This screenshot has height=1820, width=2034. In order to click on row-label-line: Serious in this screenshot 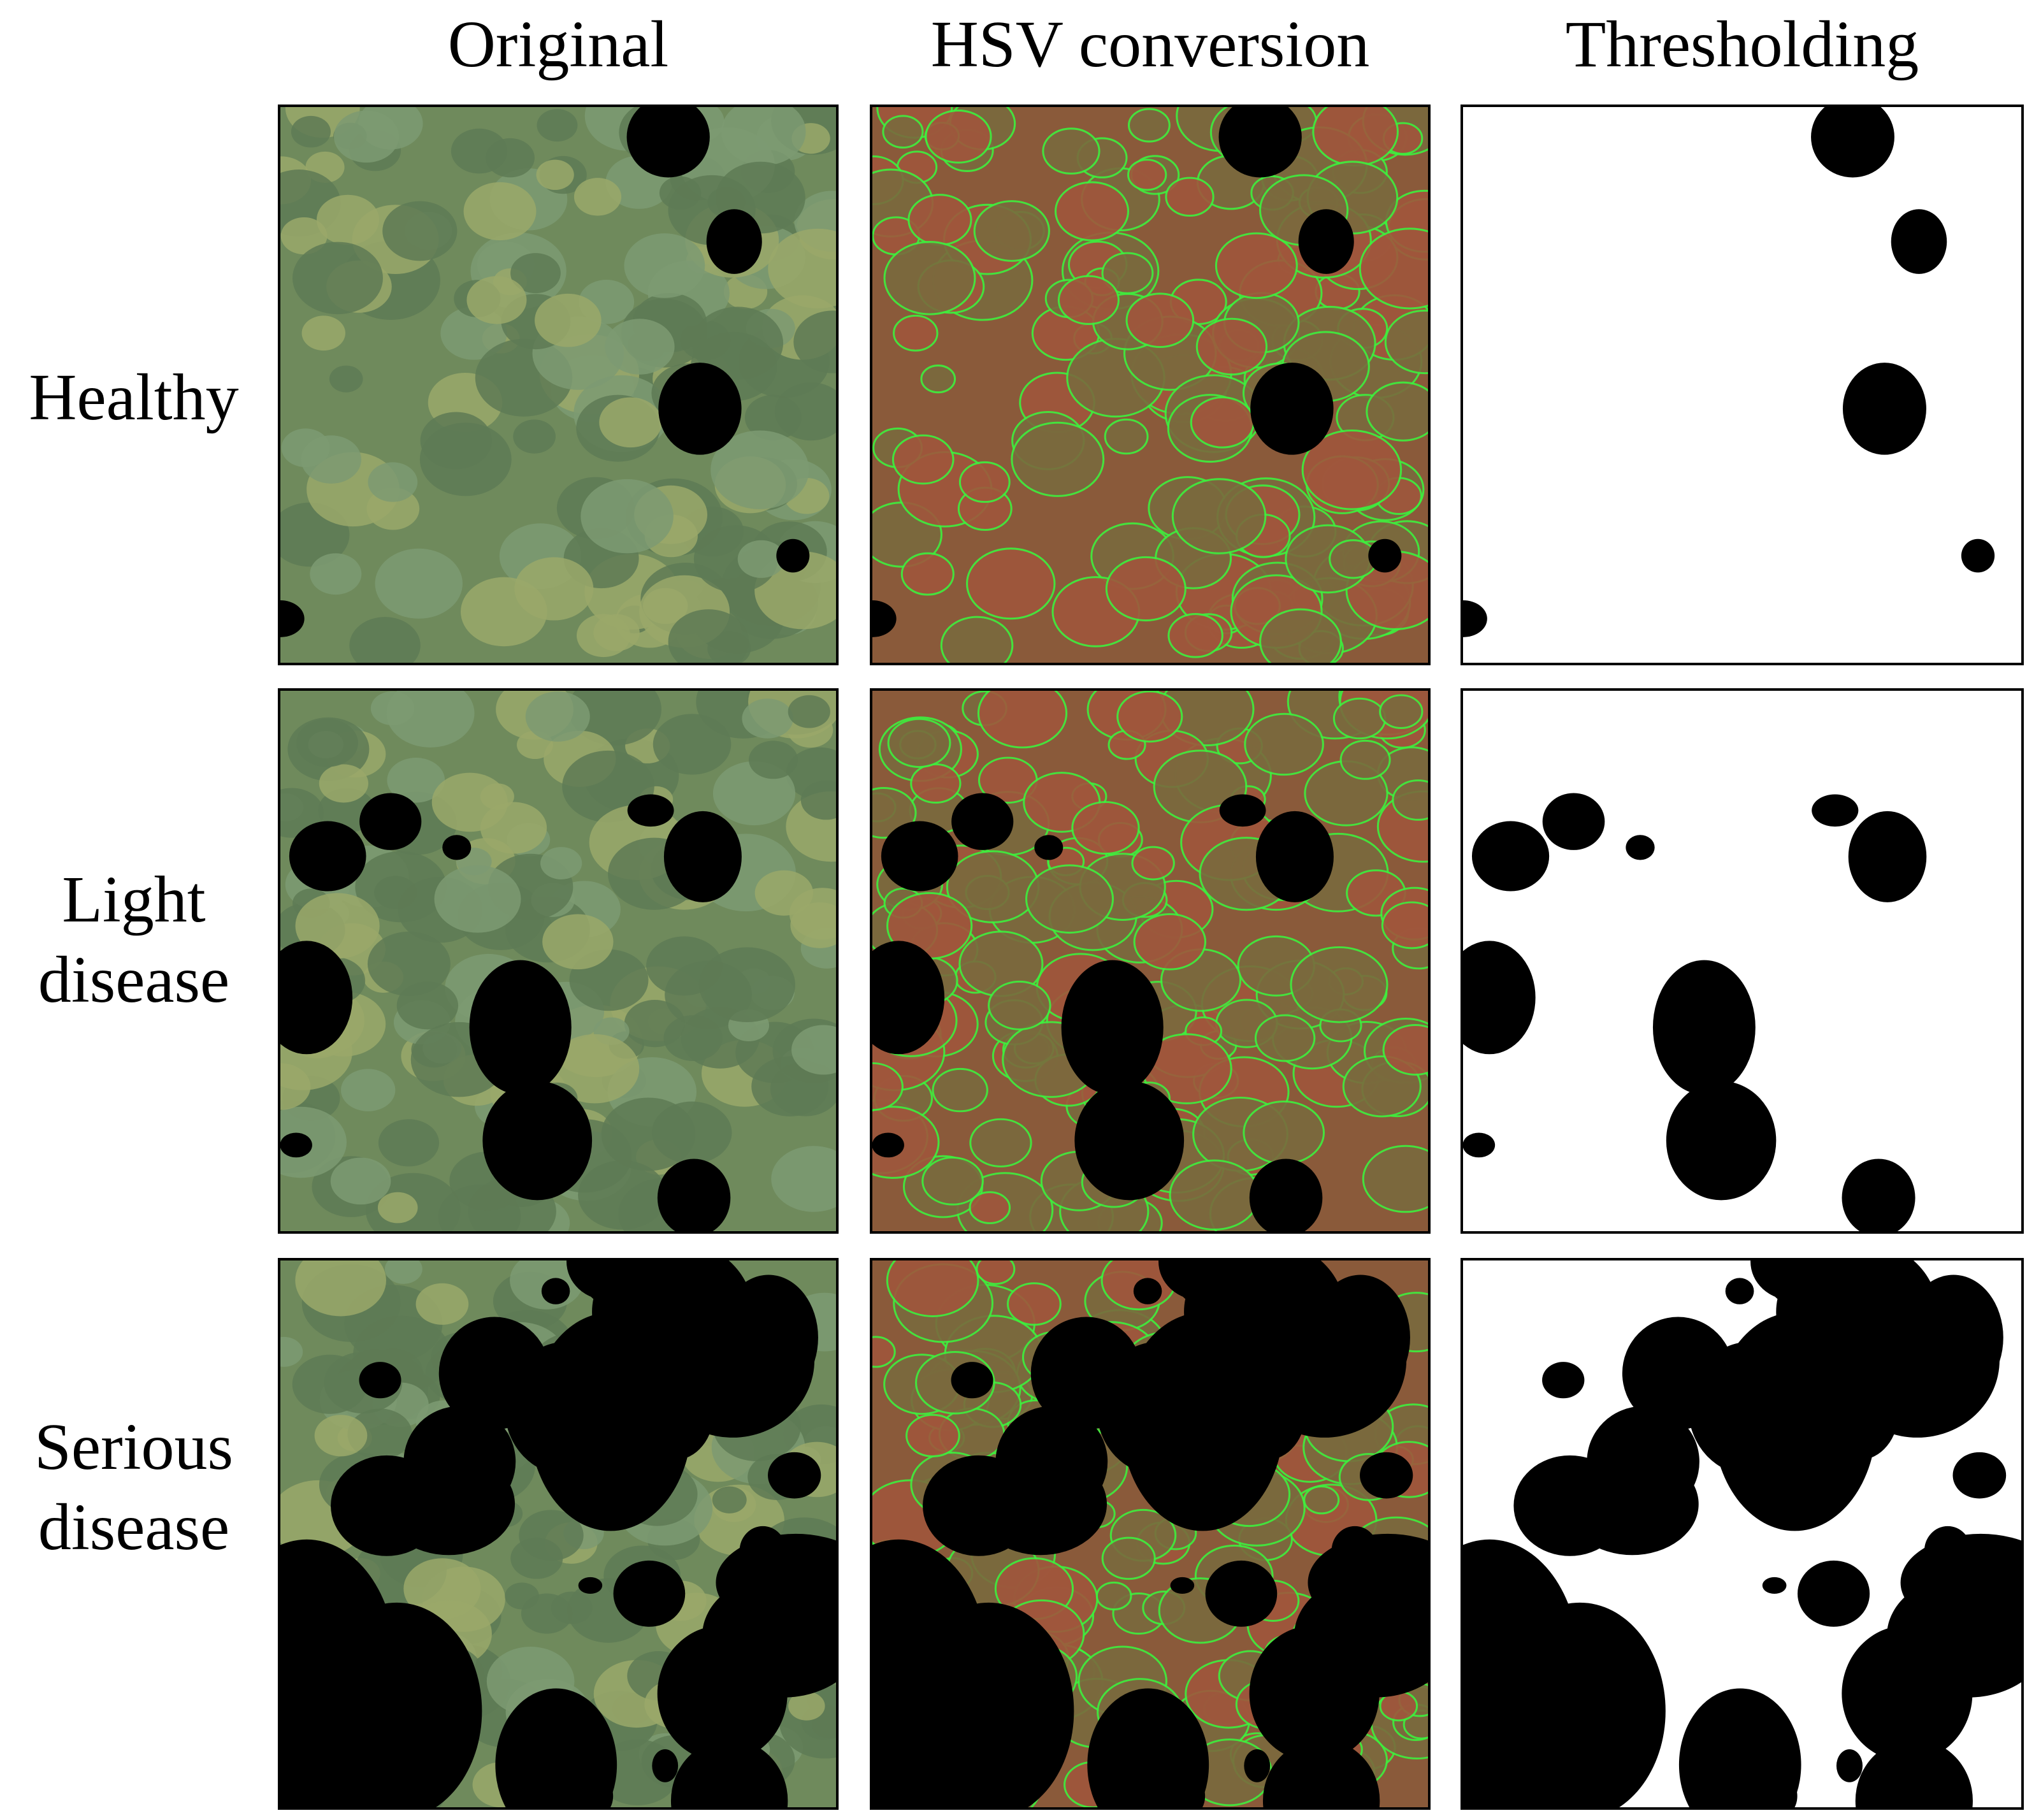, I will do `click(133, 1447)`.